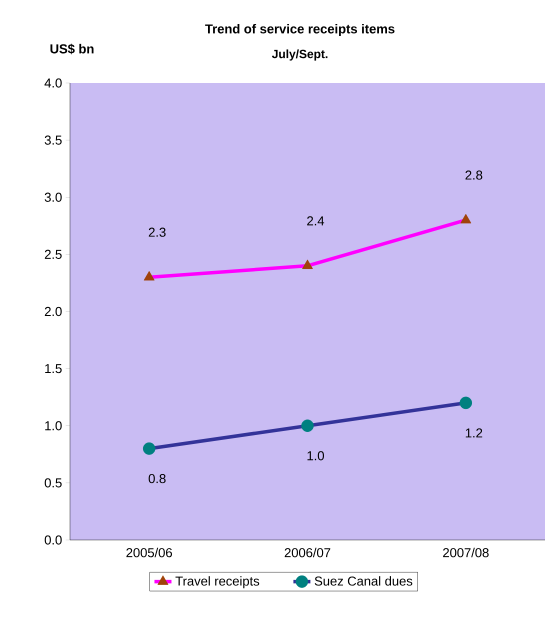 Image resolution: width=555 pixels, height=631 pixels. I want to click on data-label: 1.0, so click(315, 455).